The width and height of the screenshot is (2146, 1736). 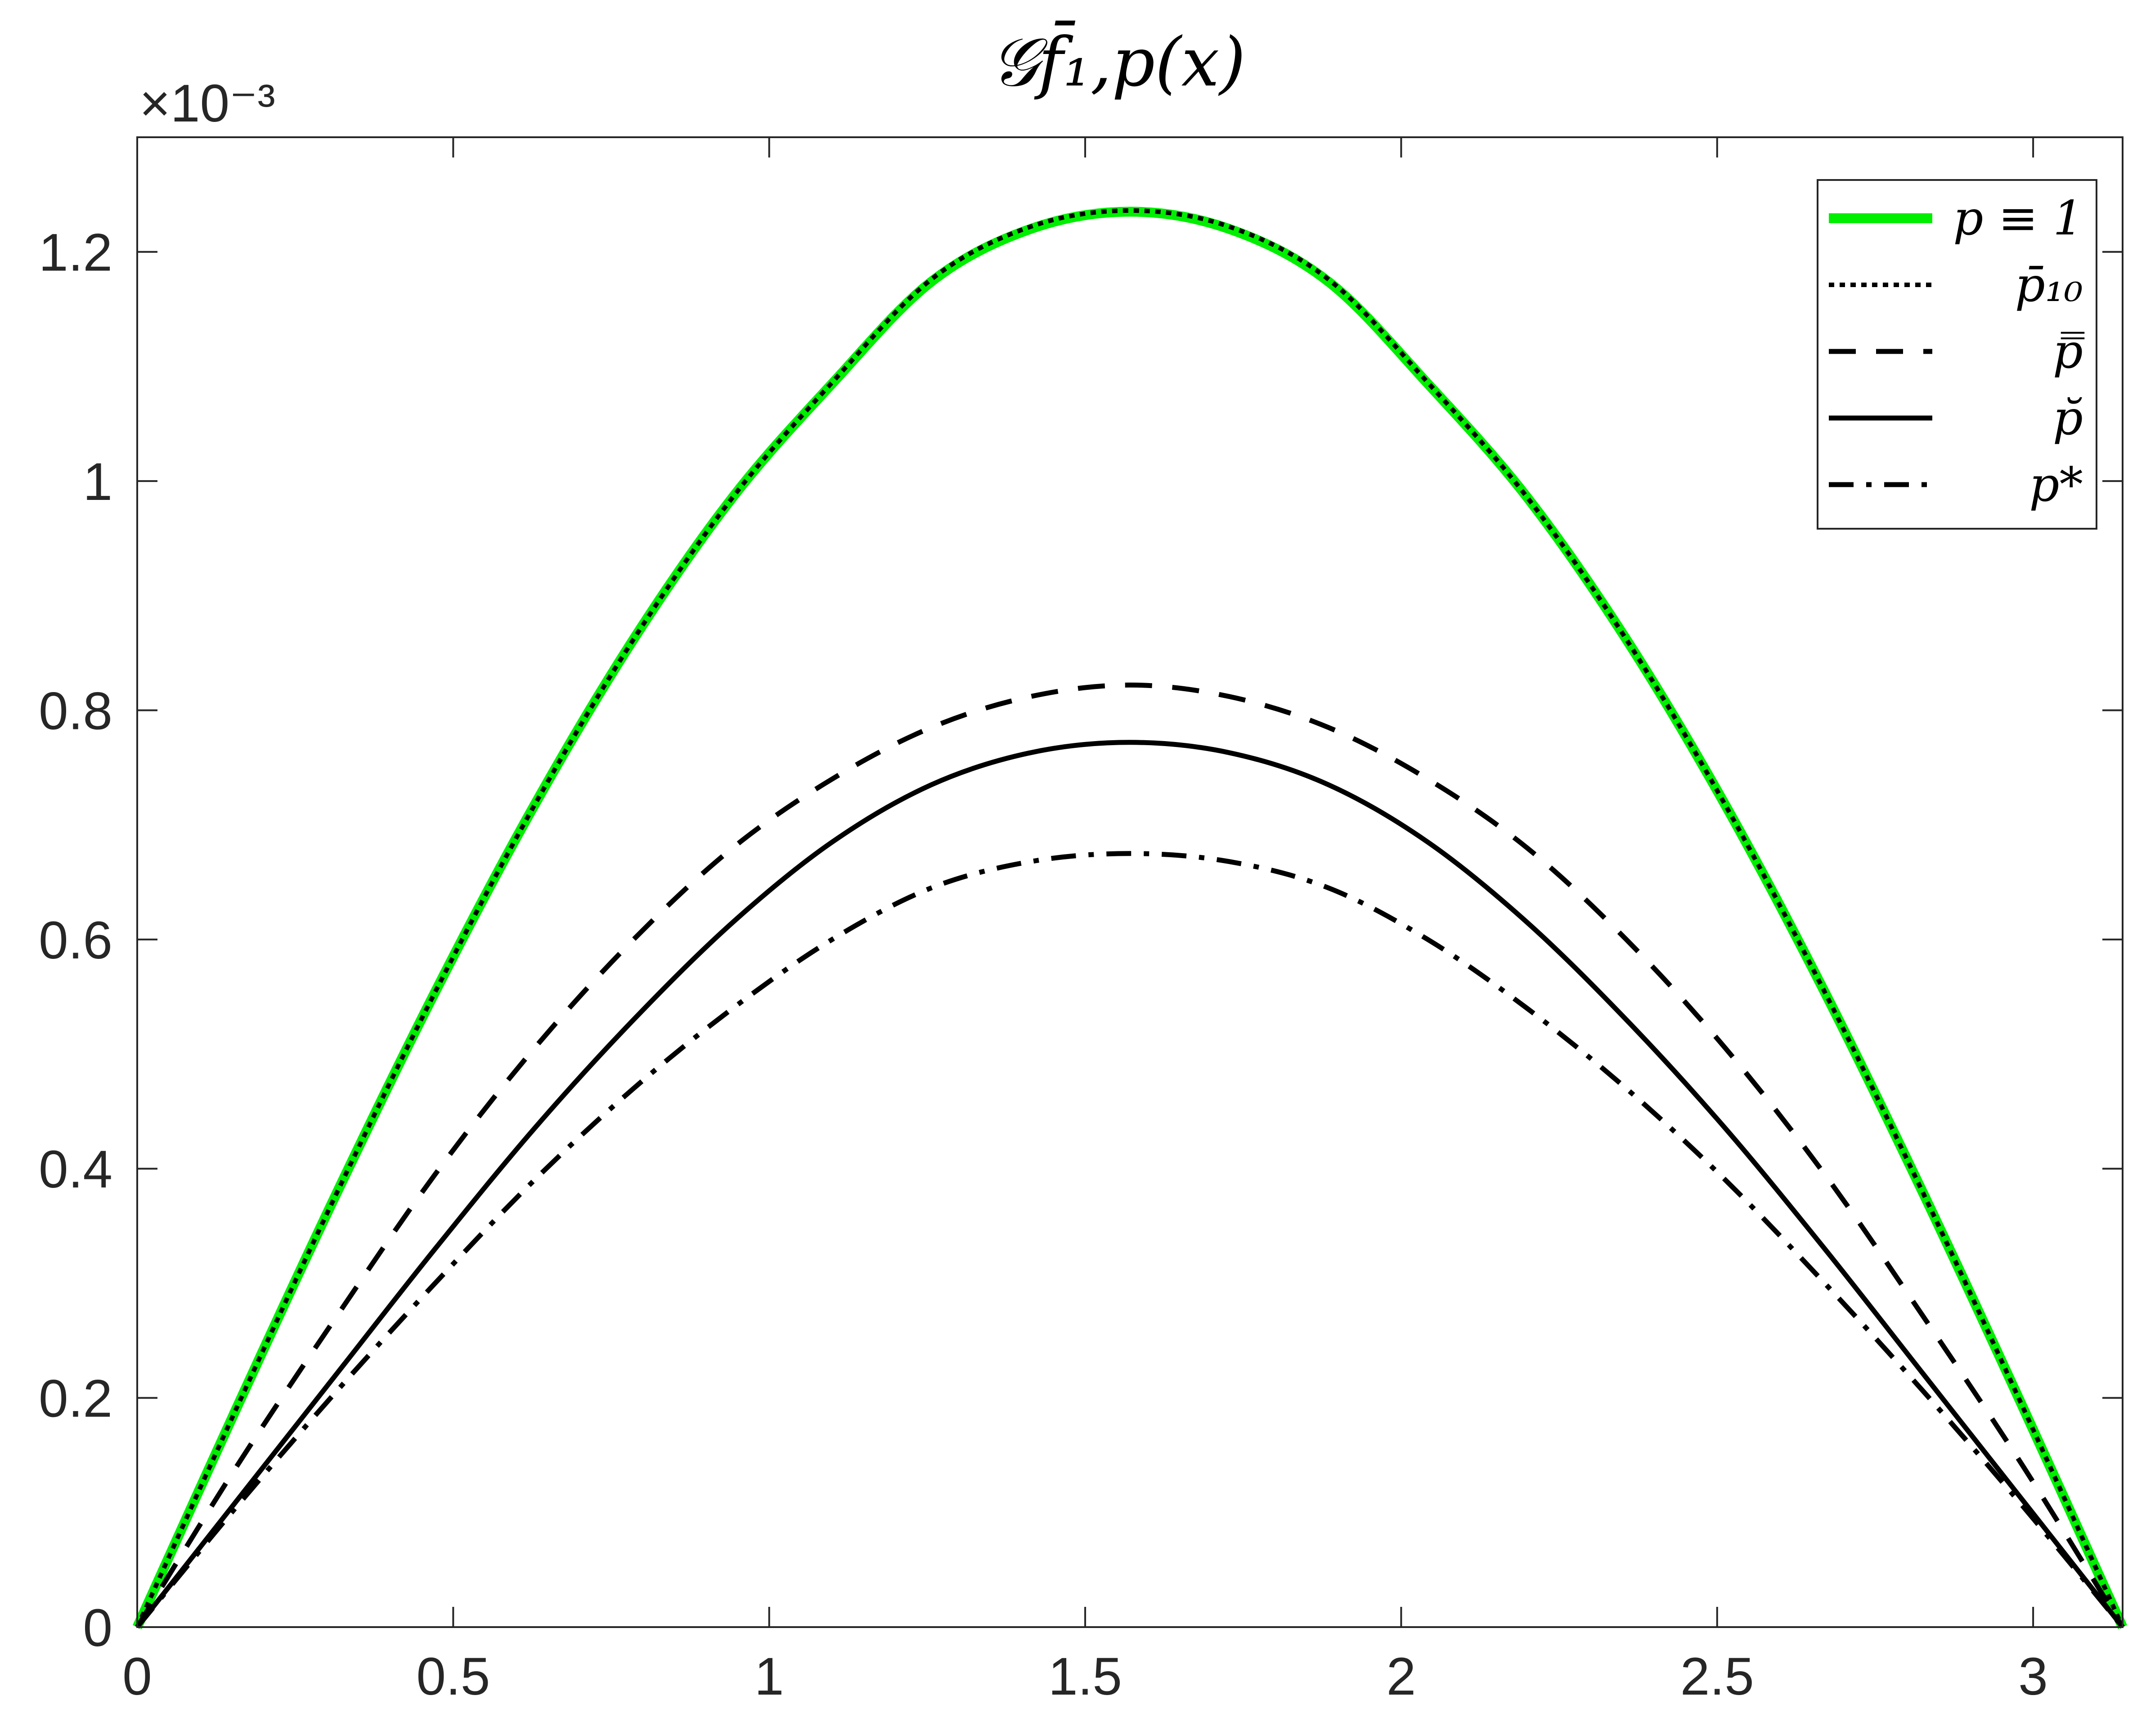 What do you see at coordinates (453, 1676) in the screenshot?
I see `x-tick-label: 0.5` at bounding box center [453, 1676].